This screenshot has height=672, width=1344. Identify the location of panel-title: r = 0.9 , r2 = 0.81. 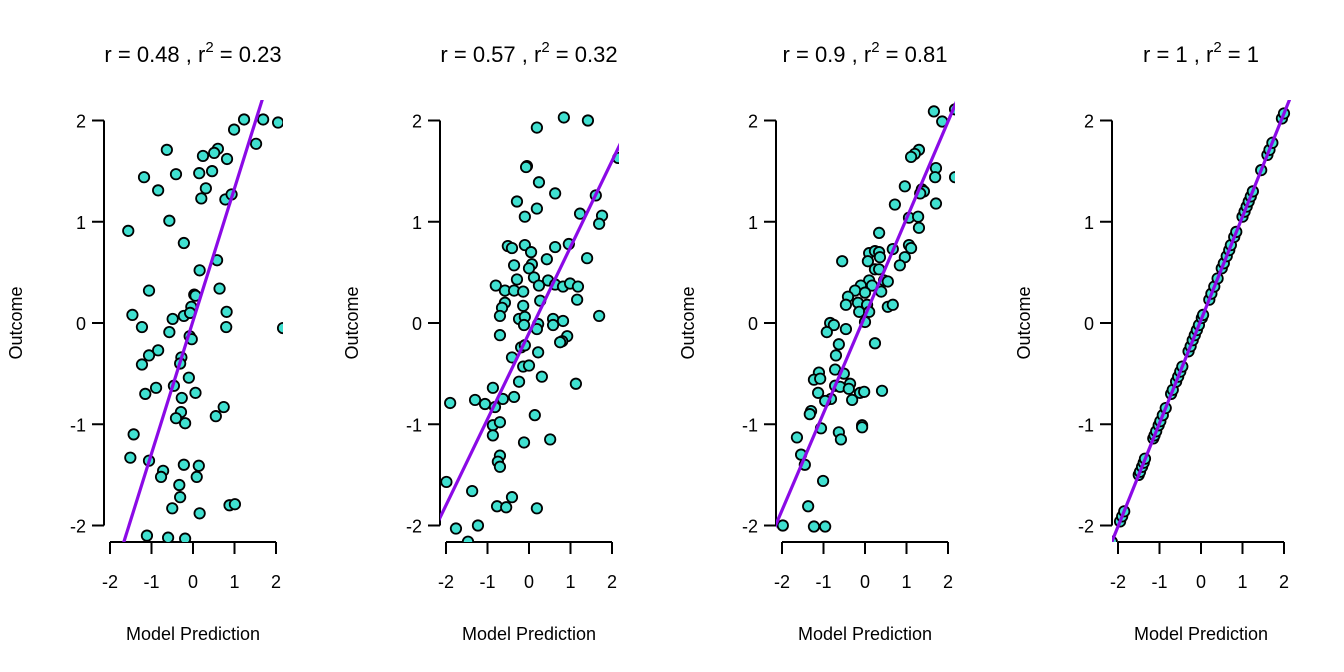
(865, 53).